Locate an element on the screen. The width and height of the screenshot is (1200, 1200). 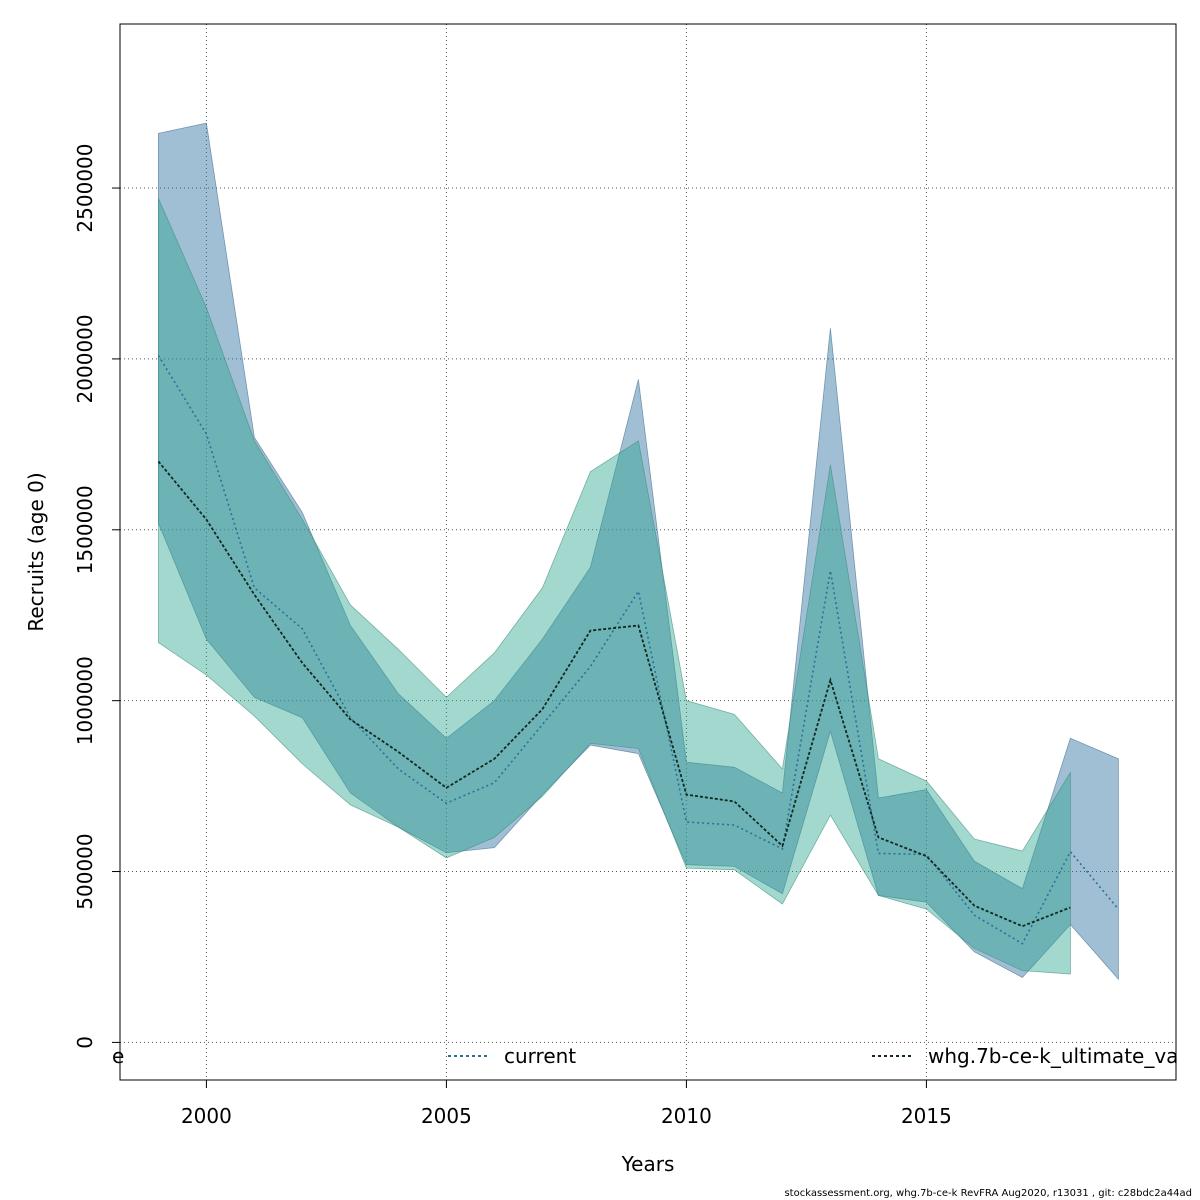
y-tick-label: 1500000 is located at coordinates (85, 529).